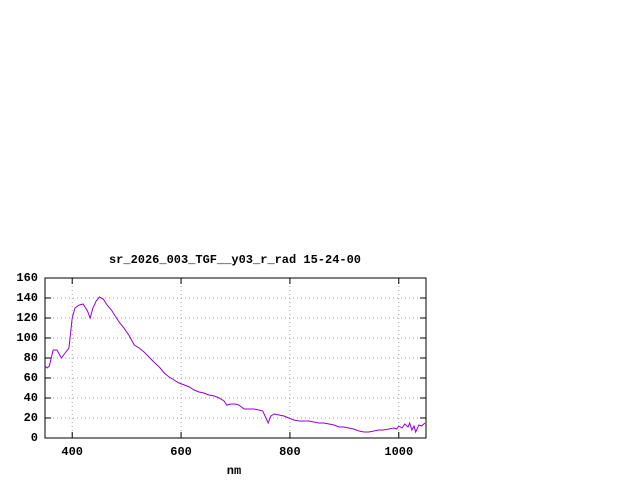 The image size is (640, 480). I want to click on x-tick-label: 400, so click(72, 452).